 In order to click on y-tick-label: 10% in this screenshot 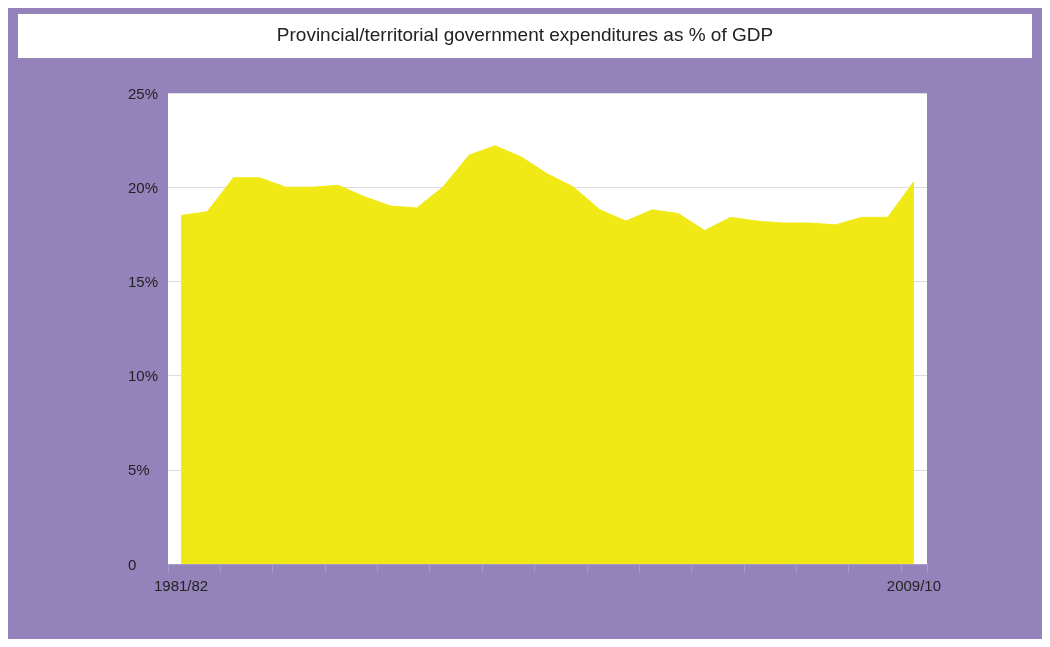, I will do `click(143, 376)`.